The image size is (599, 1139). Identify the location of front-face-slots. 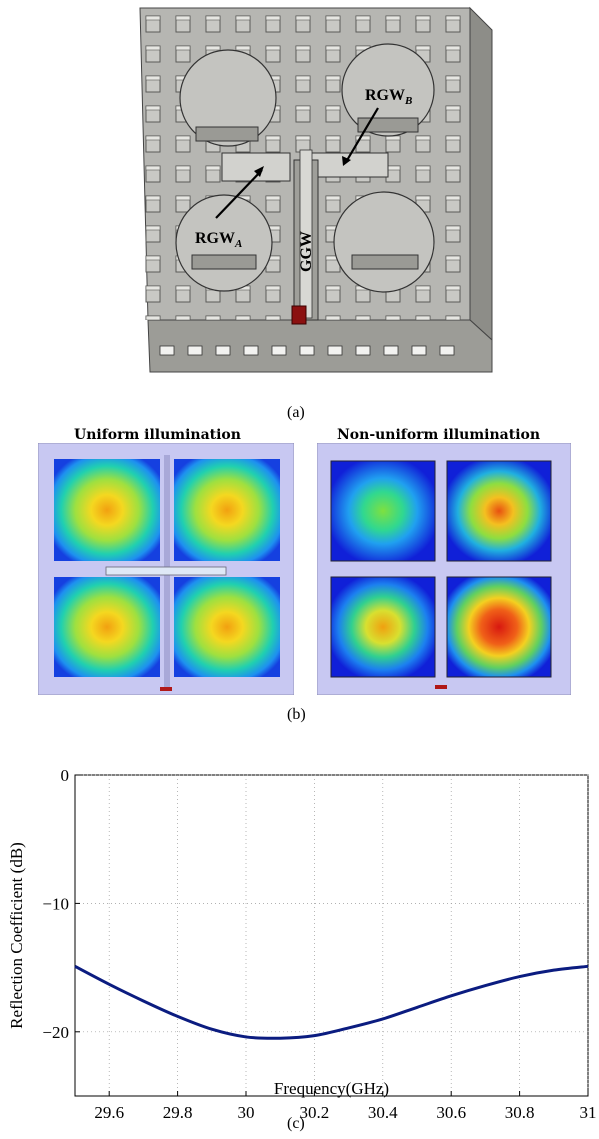
(307, 350).